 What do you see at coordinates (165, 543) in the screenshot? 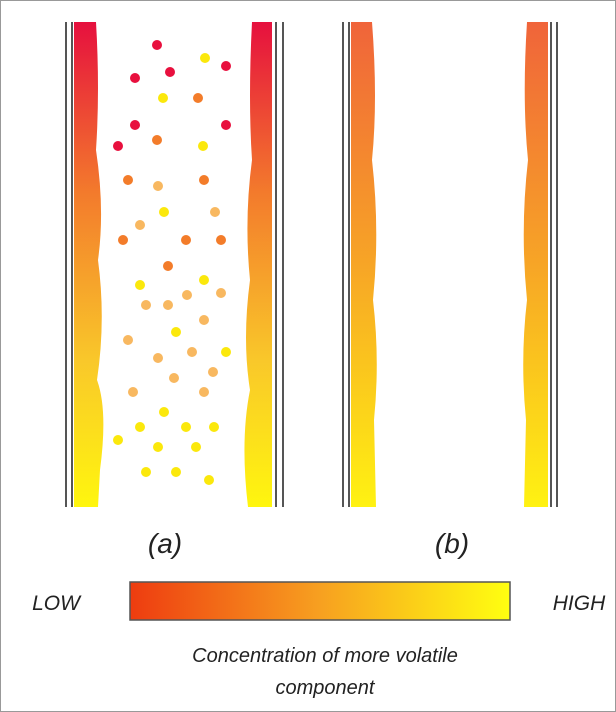
I see `label-a: (a)` at bounding box center [165, 543].